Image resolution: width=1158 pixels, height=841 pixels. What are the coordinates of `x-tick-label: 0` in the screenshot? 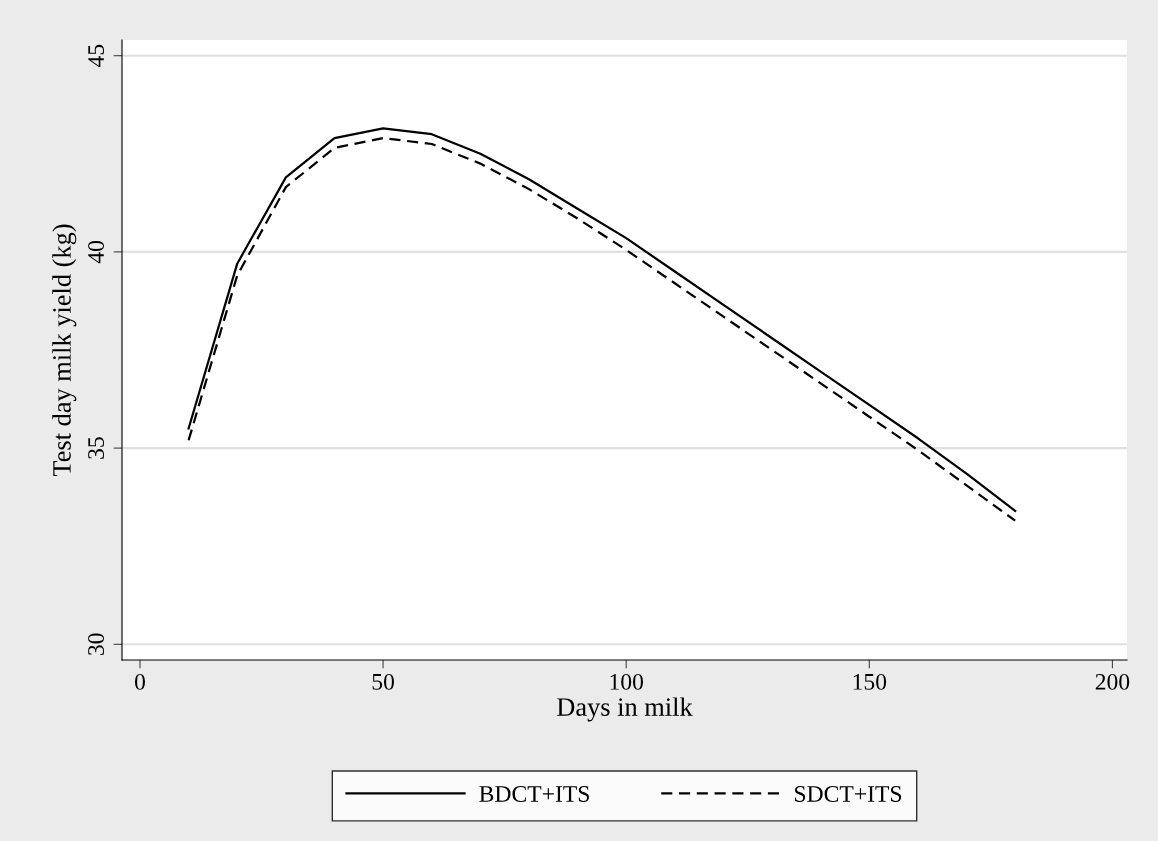 It's located at (139, 681).